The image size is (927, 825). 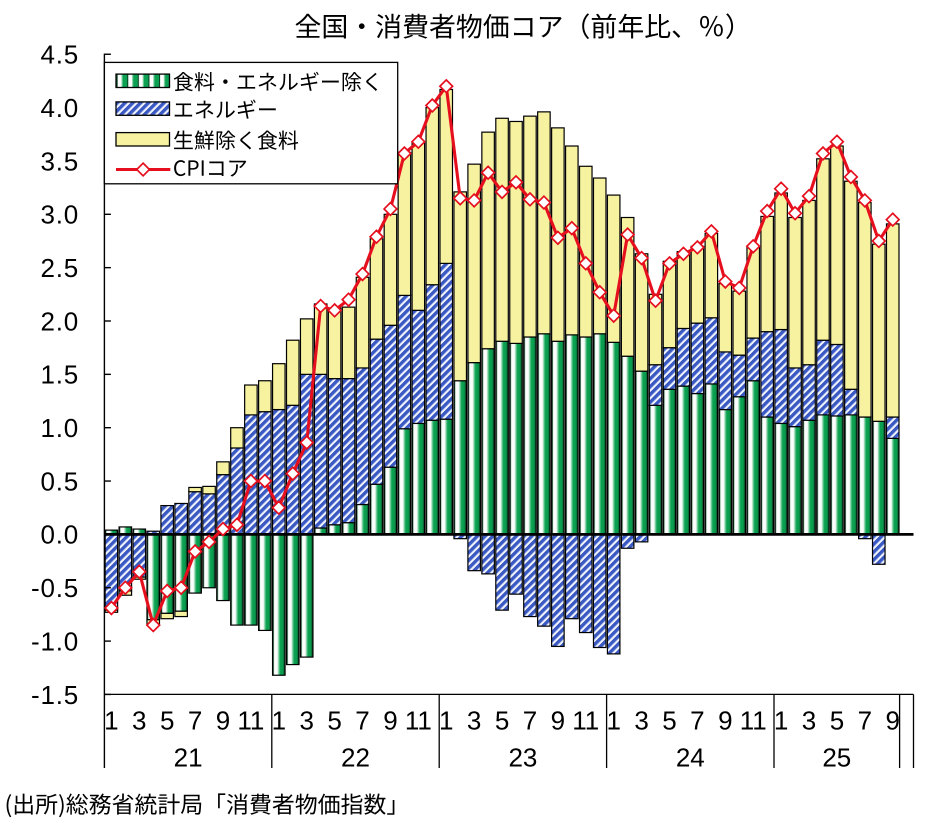 I want to click on svg-text: 0.5, so click(x=59, y=481).